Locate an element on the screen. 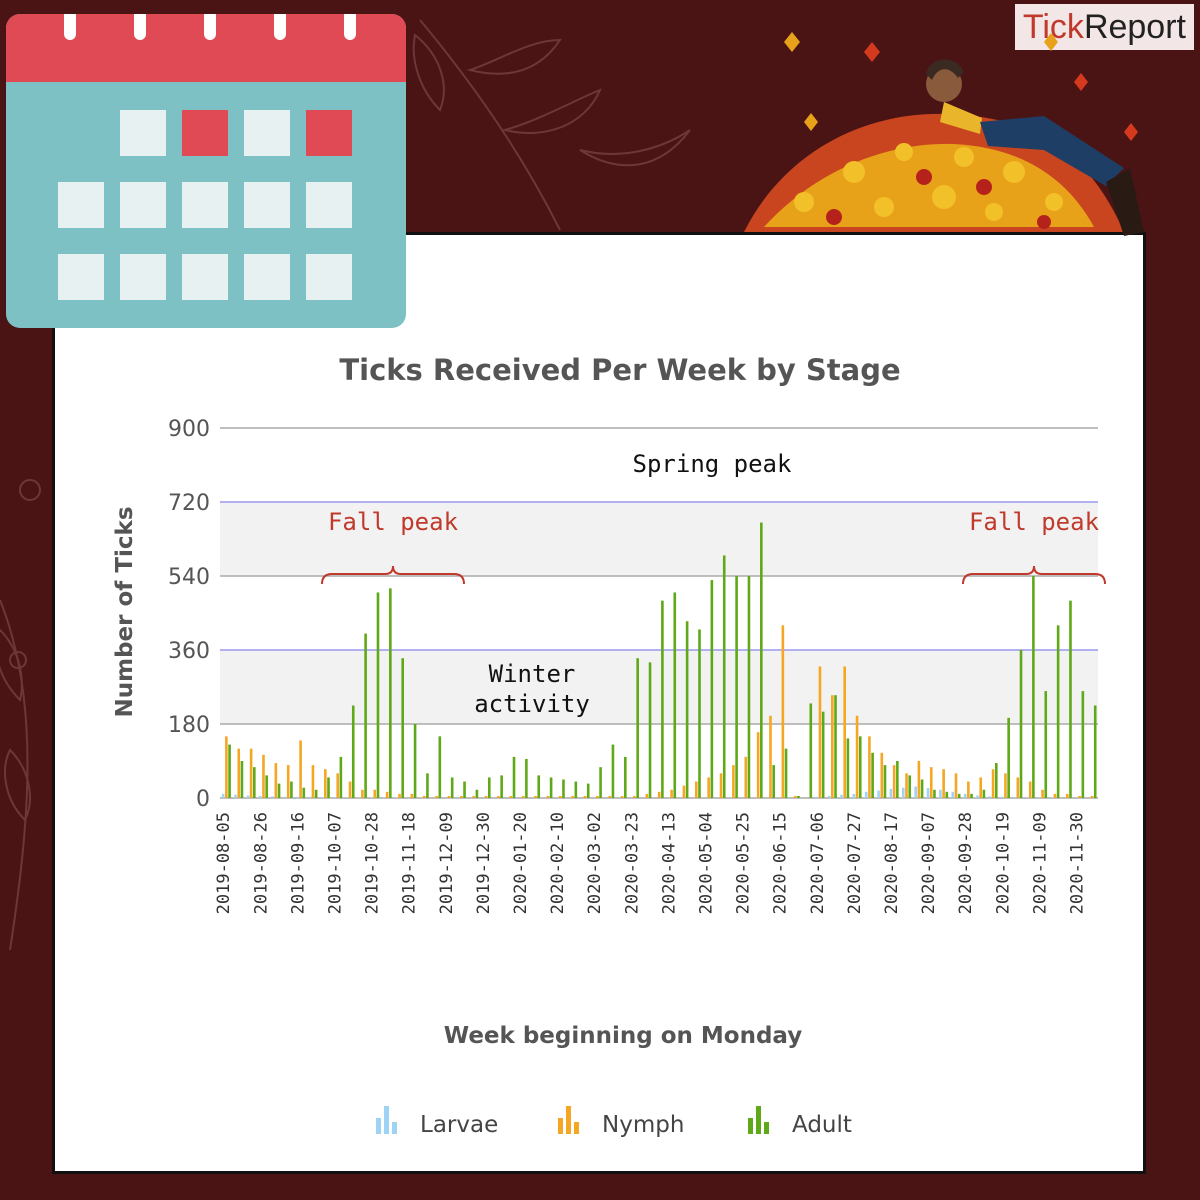 The image size is (1200, 1200). x-tick-label: 2020-02-10 is located at coordinates (558, 863).